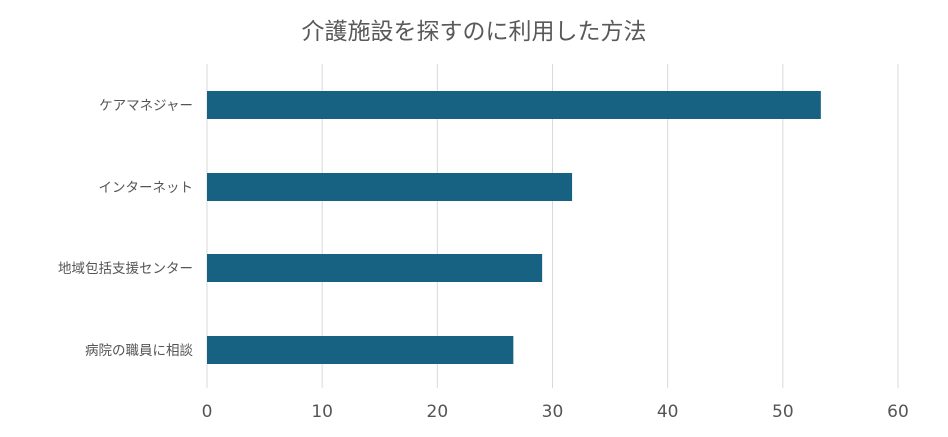 This screenshot has width=948, height=437. What do you see at coordinates (207, 412) in the screenshot?
I see `x-tick-label: 0` at bounding box center [207, 412].